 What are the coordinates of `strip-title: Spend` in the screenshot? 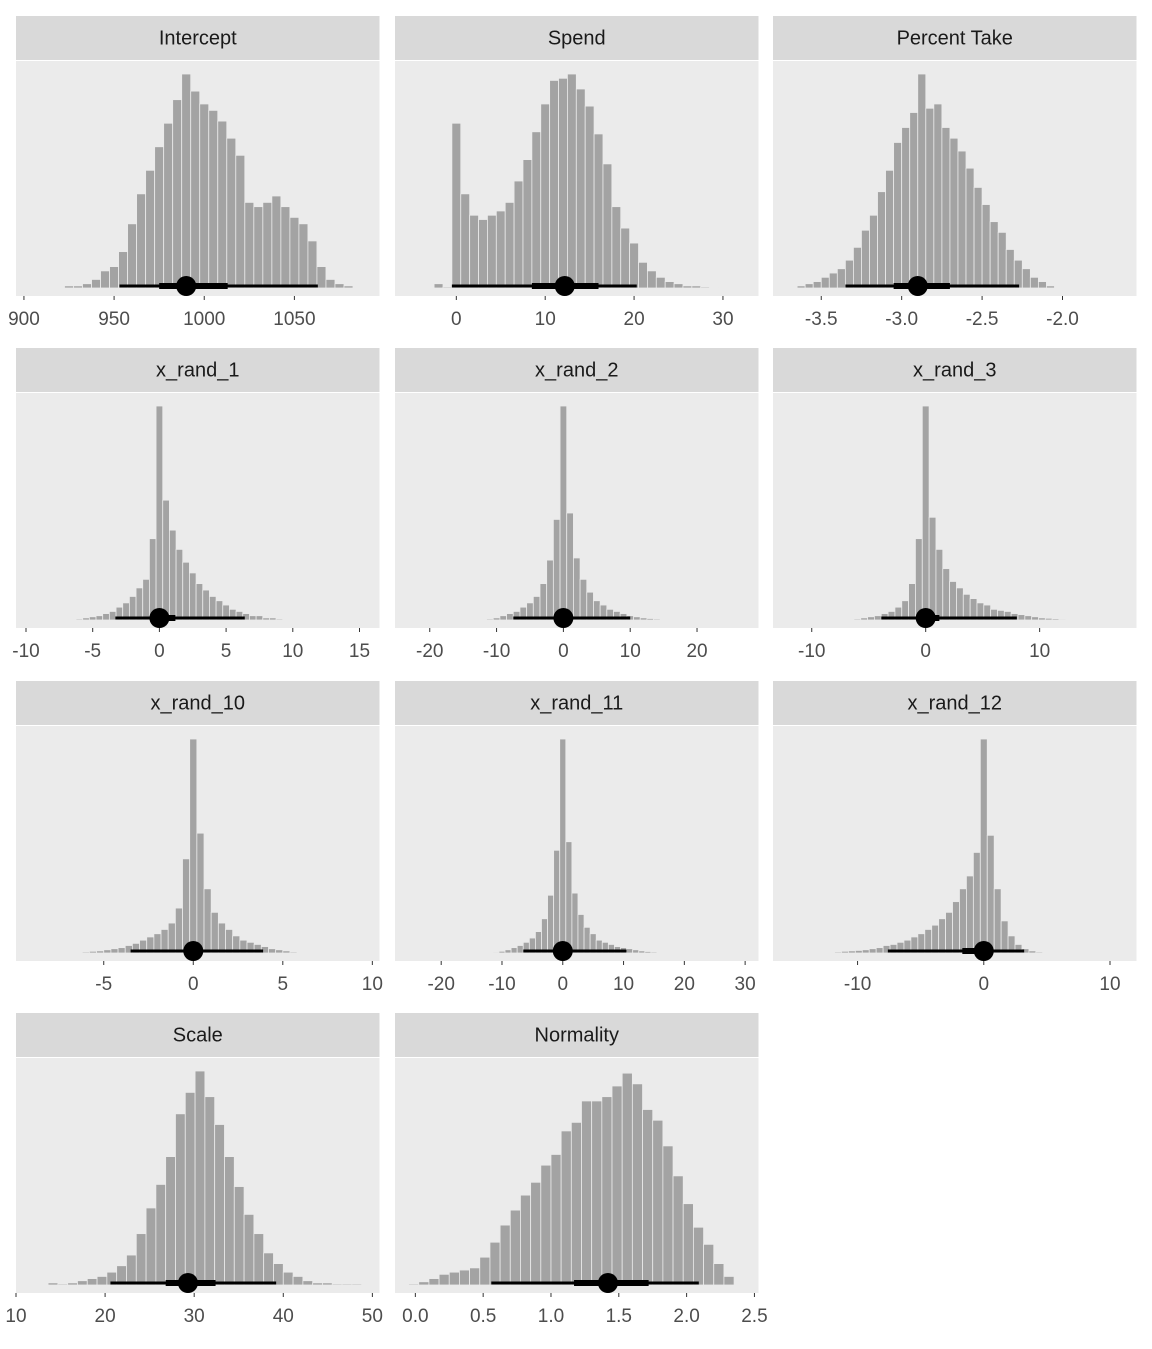 It's located at (577, 38).